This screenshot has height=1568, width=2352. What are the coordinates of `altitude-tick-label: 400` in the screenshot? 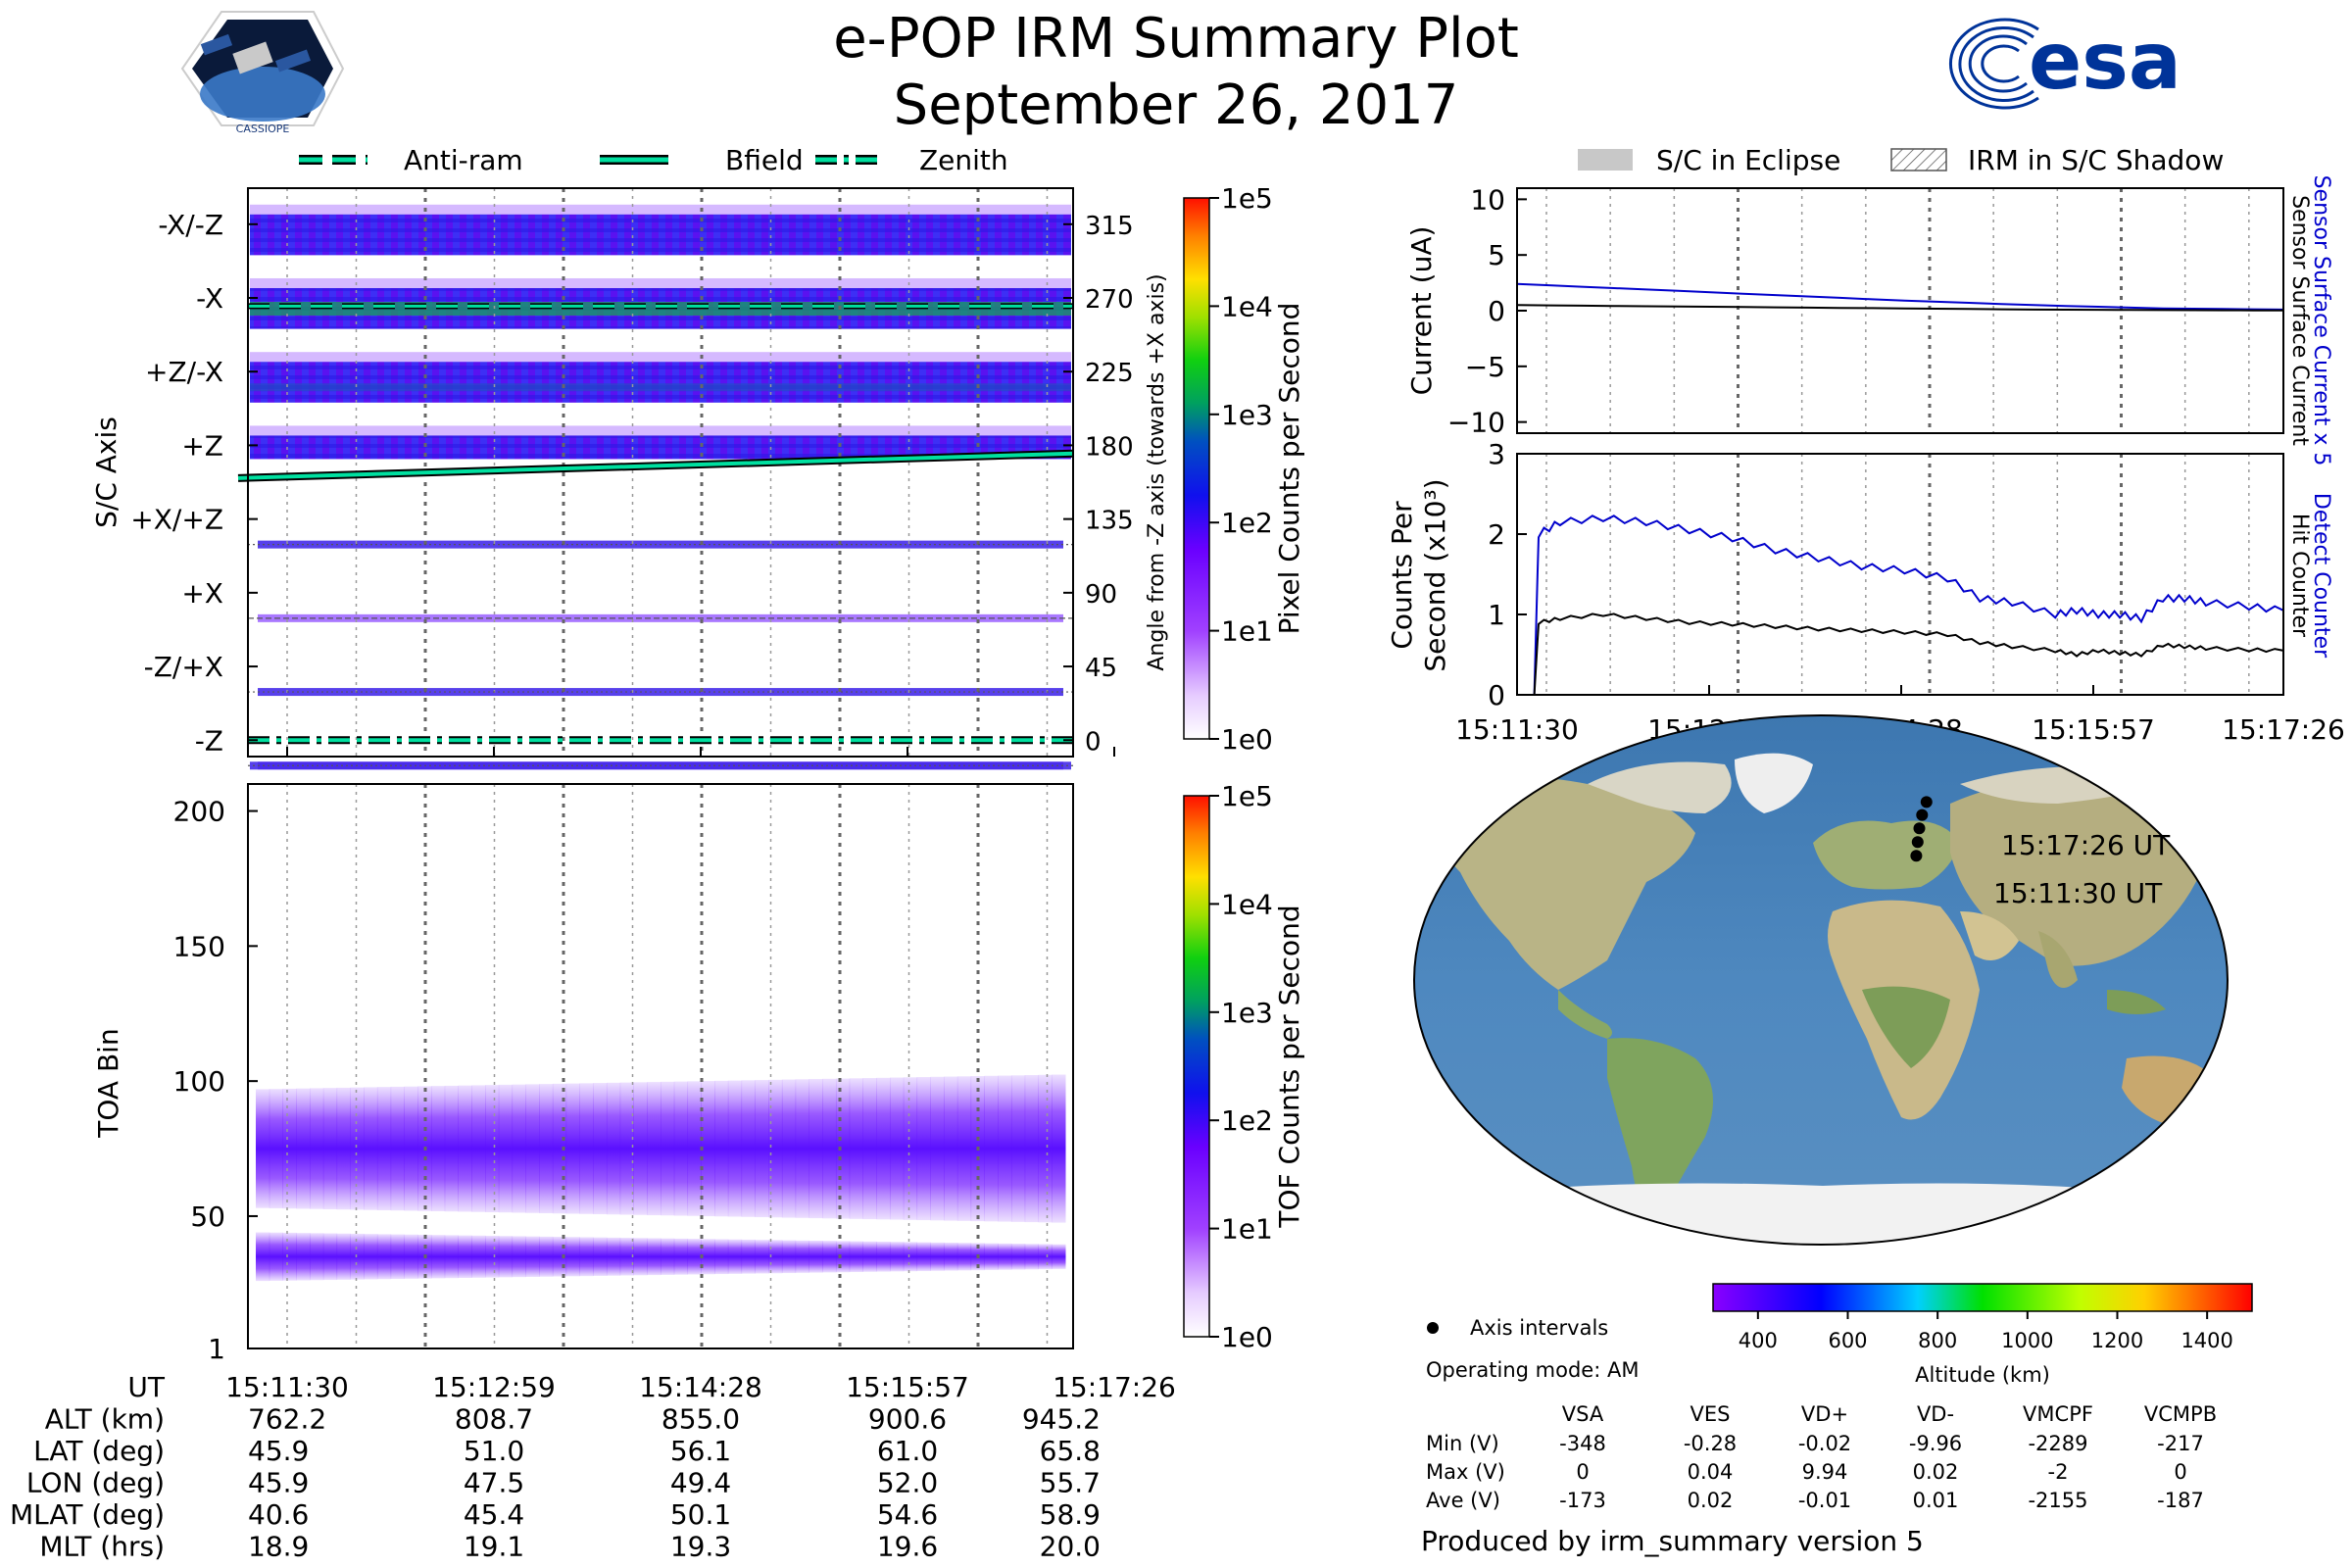 It's located at (1758, 1340).